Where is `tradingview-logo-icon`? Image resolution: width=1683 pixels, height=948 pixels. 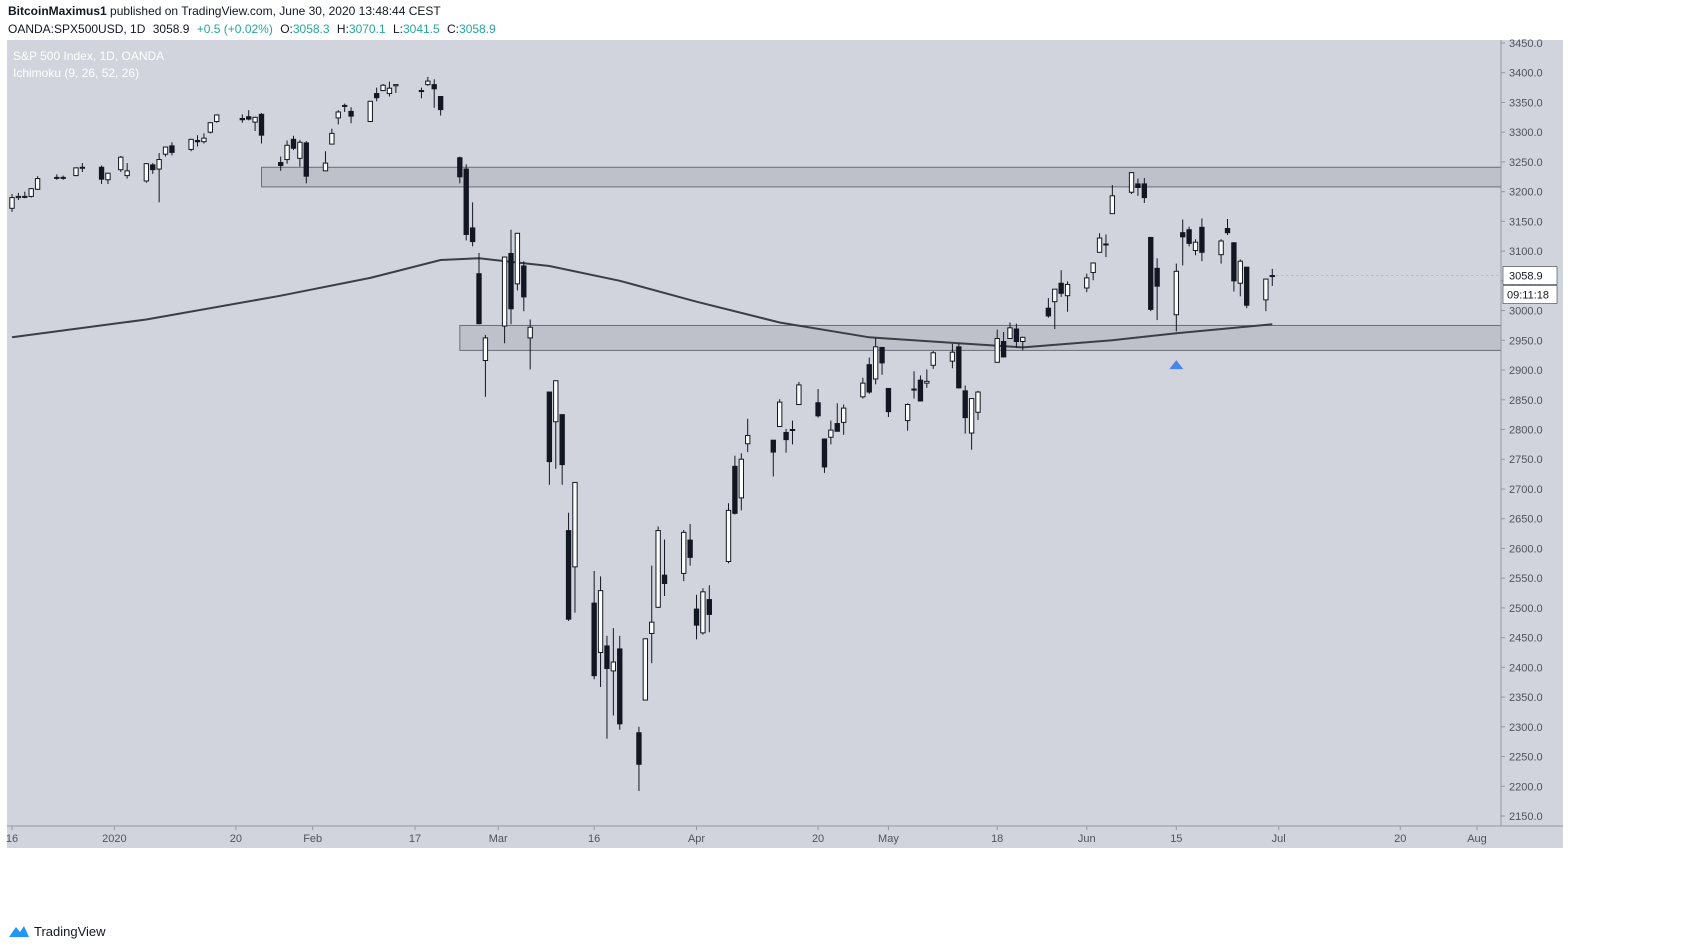 tradingview-logo-icon is located at coordinates (19, 931).